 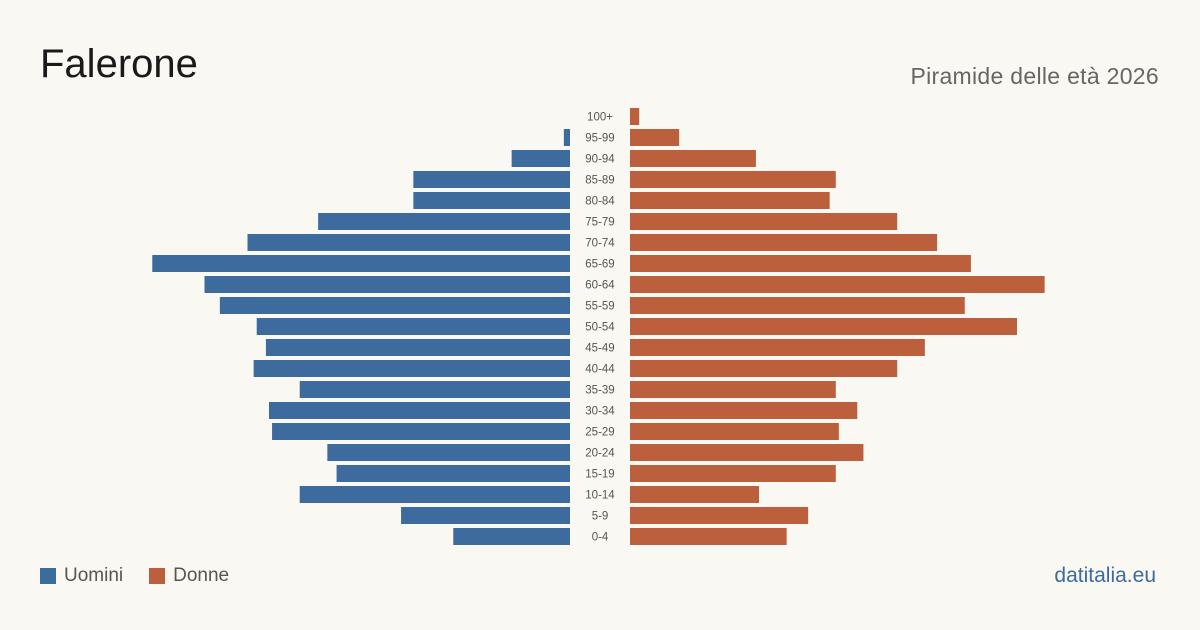 I want to click on age-label-20-24: 20-24, so click(x=600, y=454).